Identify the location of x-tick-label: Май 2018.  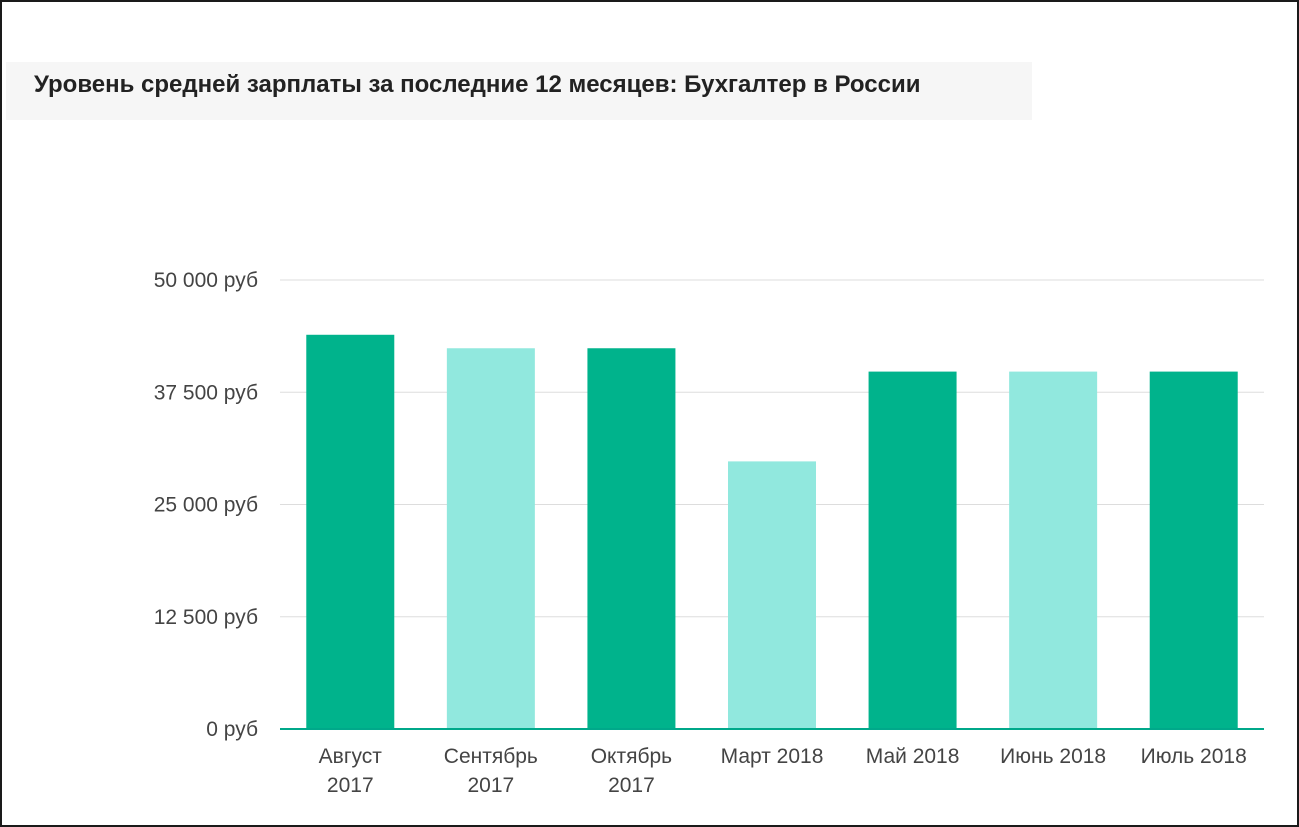
(913, 756).